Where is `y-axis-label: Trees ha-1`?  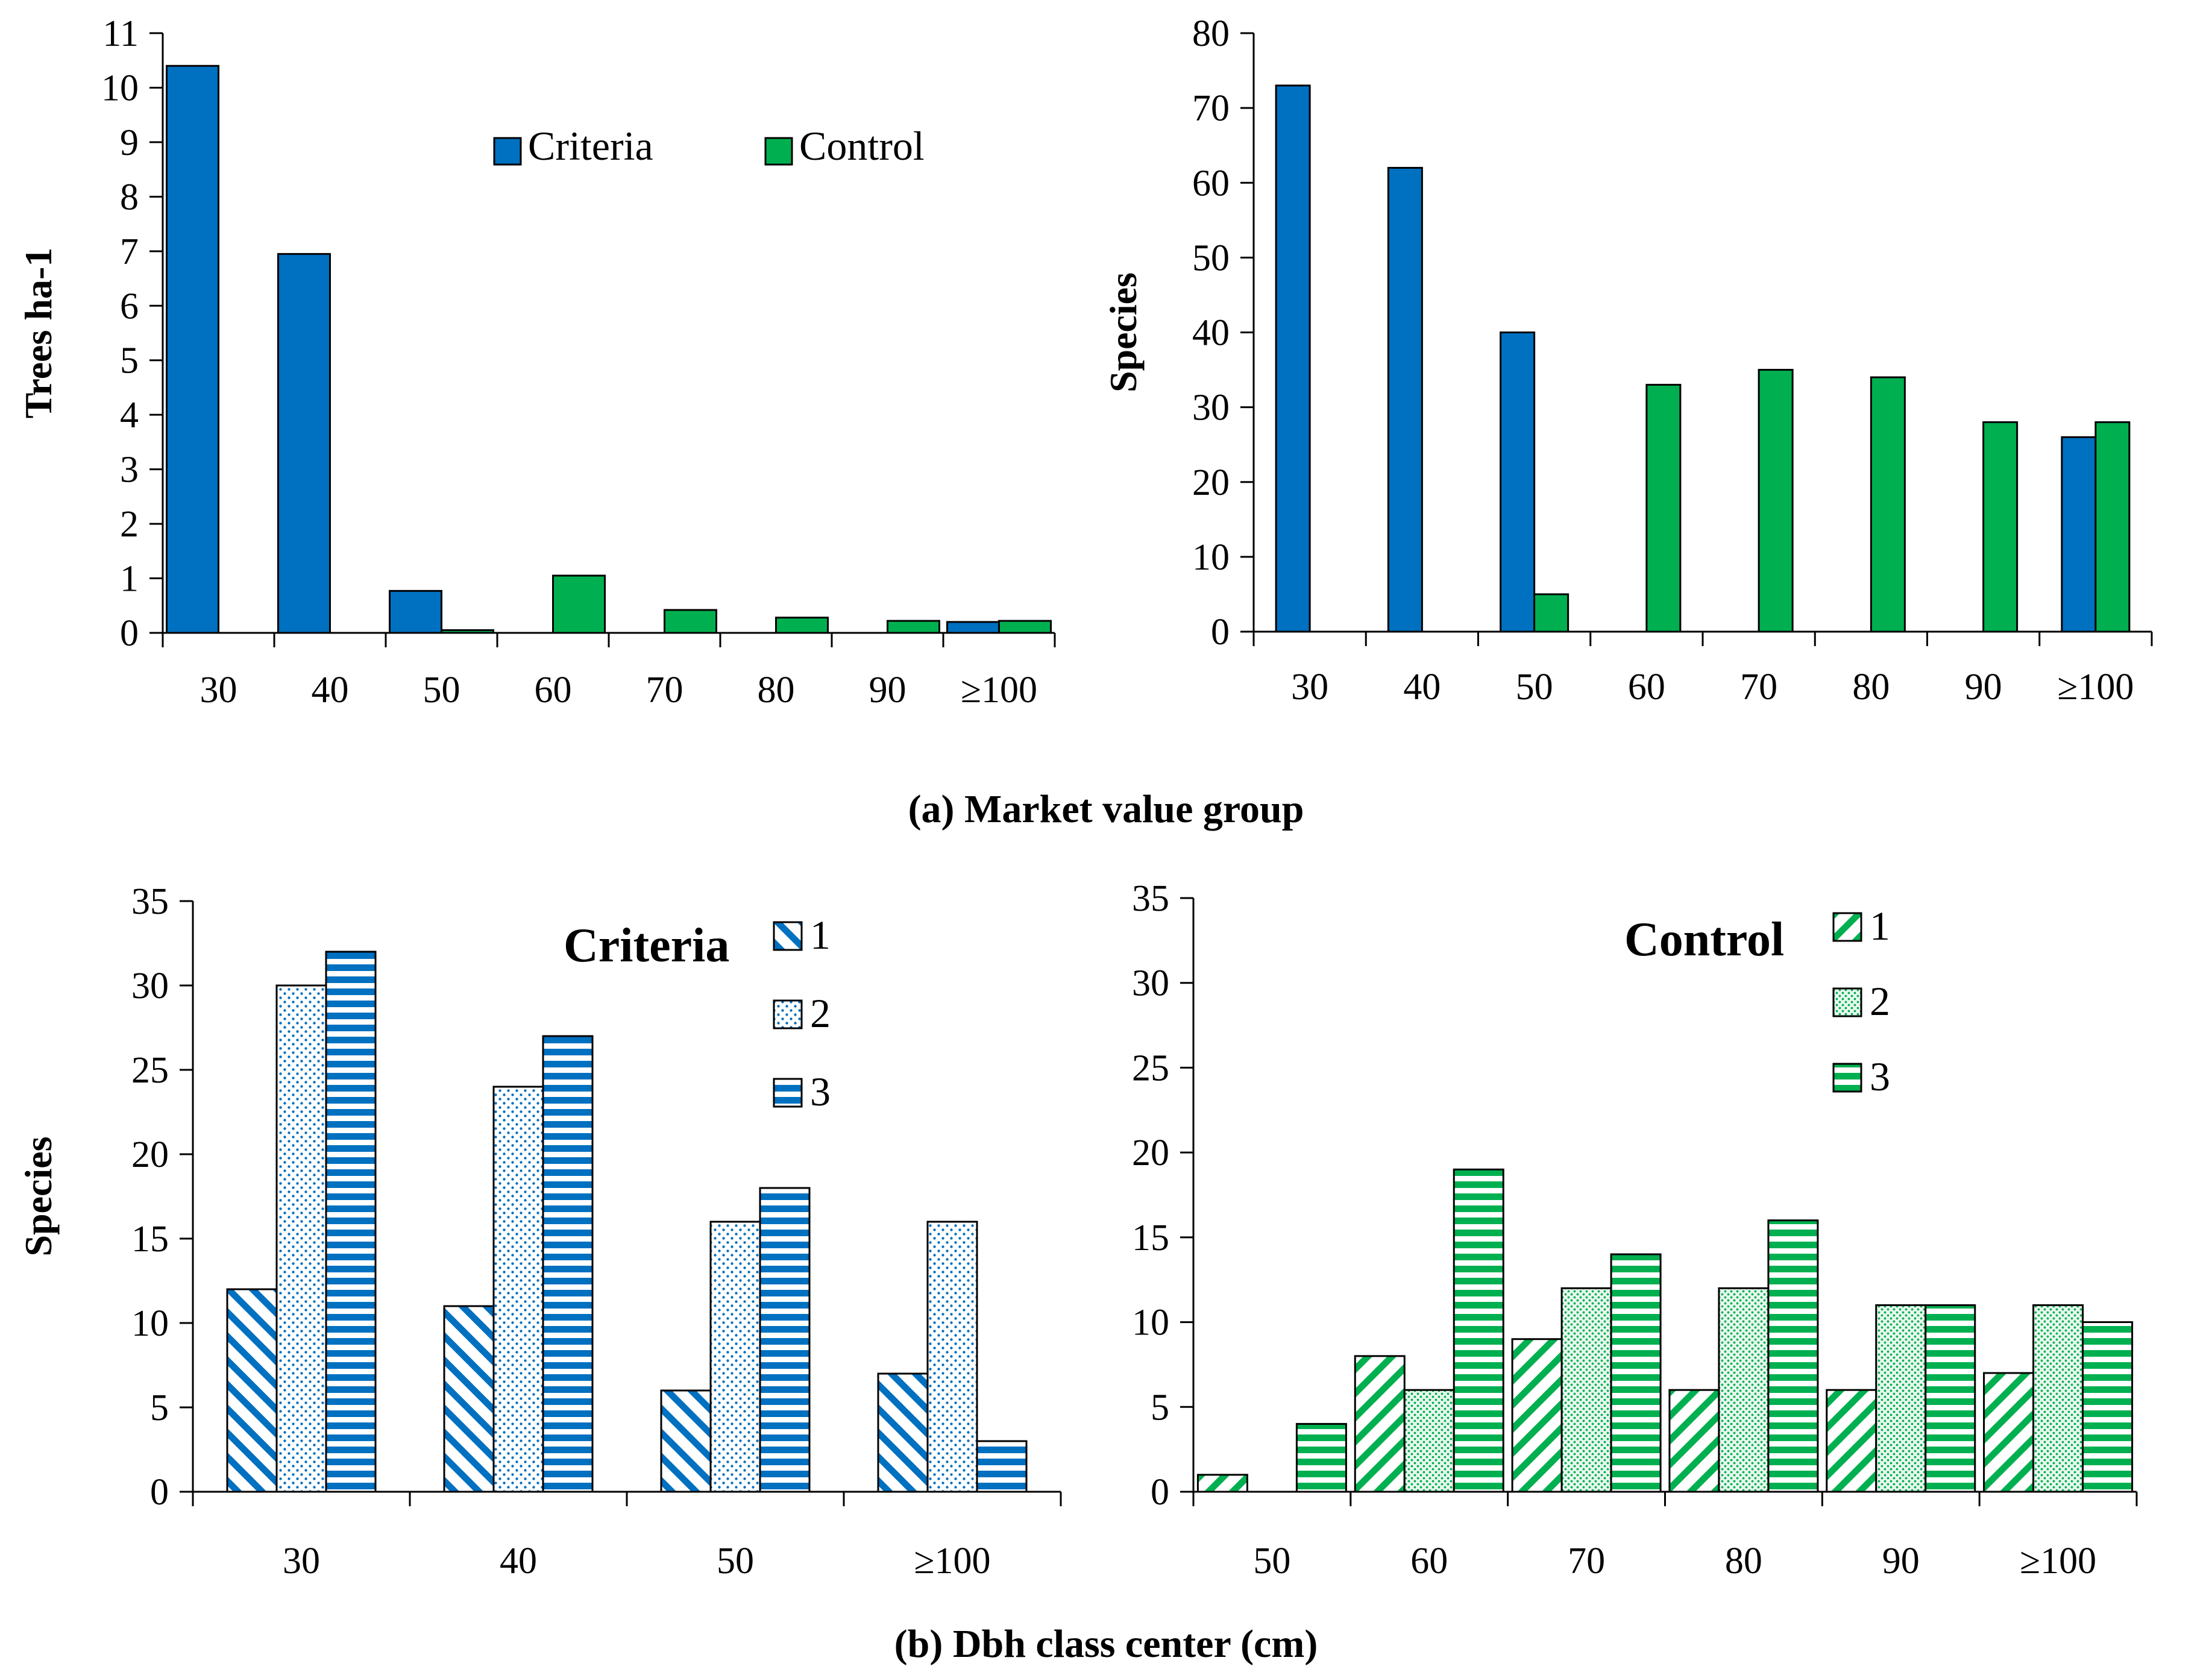 y-axis-label: Trees ha-1 is located at coordinates (39, 333).